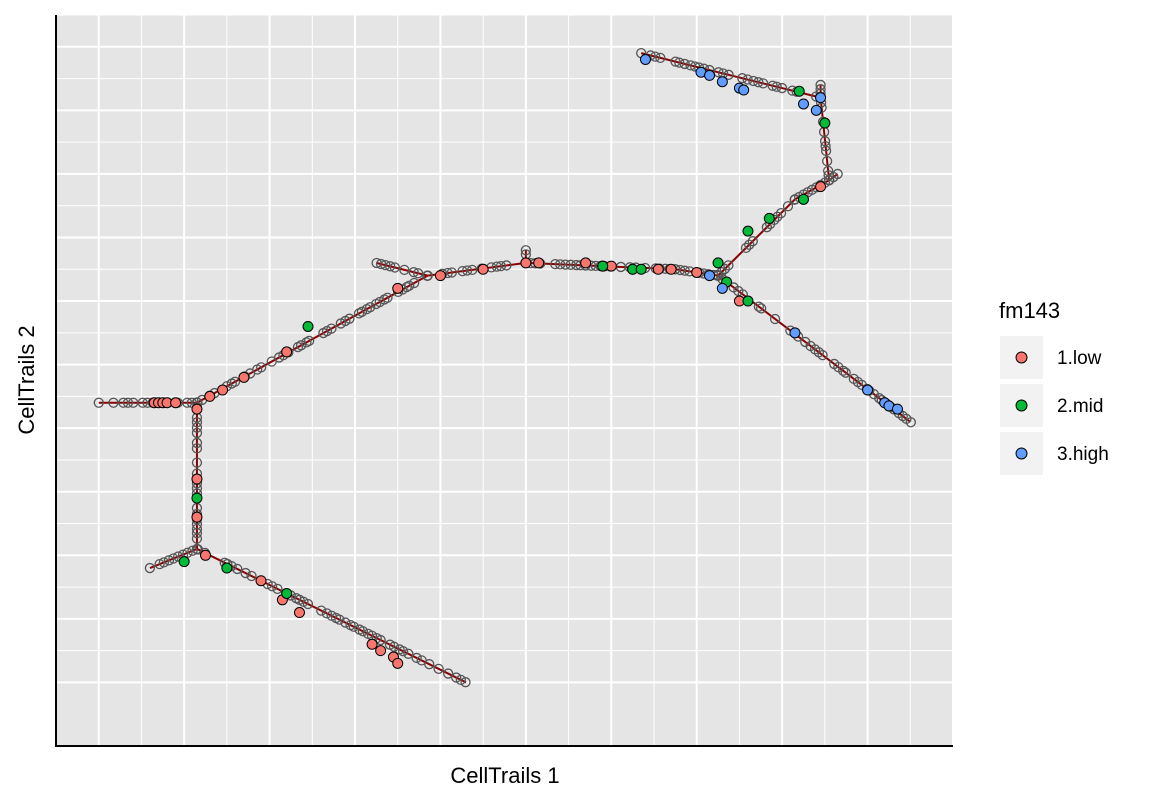 This screenshot has width=1152, height=811. I want to click on legend-label: 3.high, so click(1083, 454).